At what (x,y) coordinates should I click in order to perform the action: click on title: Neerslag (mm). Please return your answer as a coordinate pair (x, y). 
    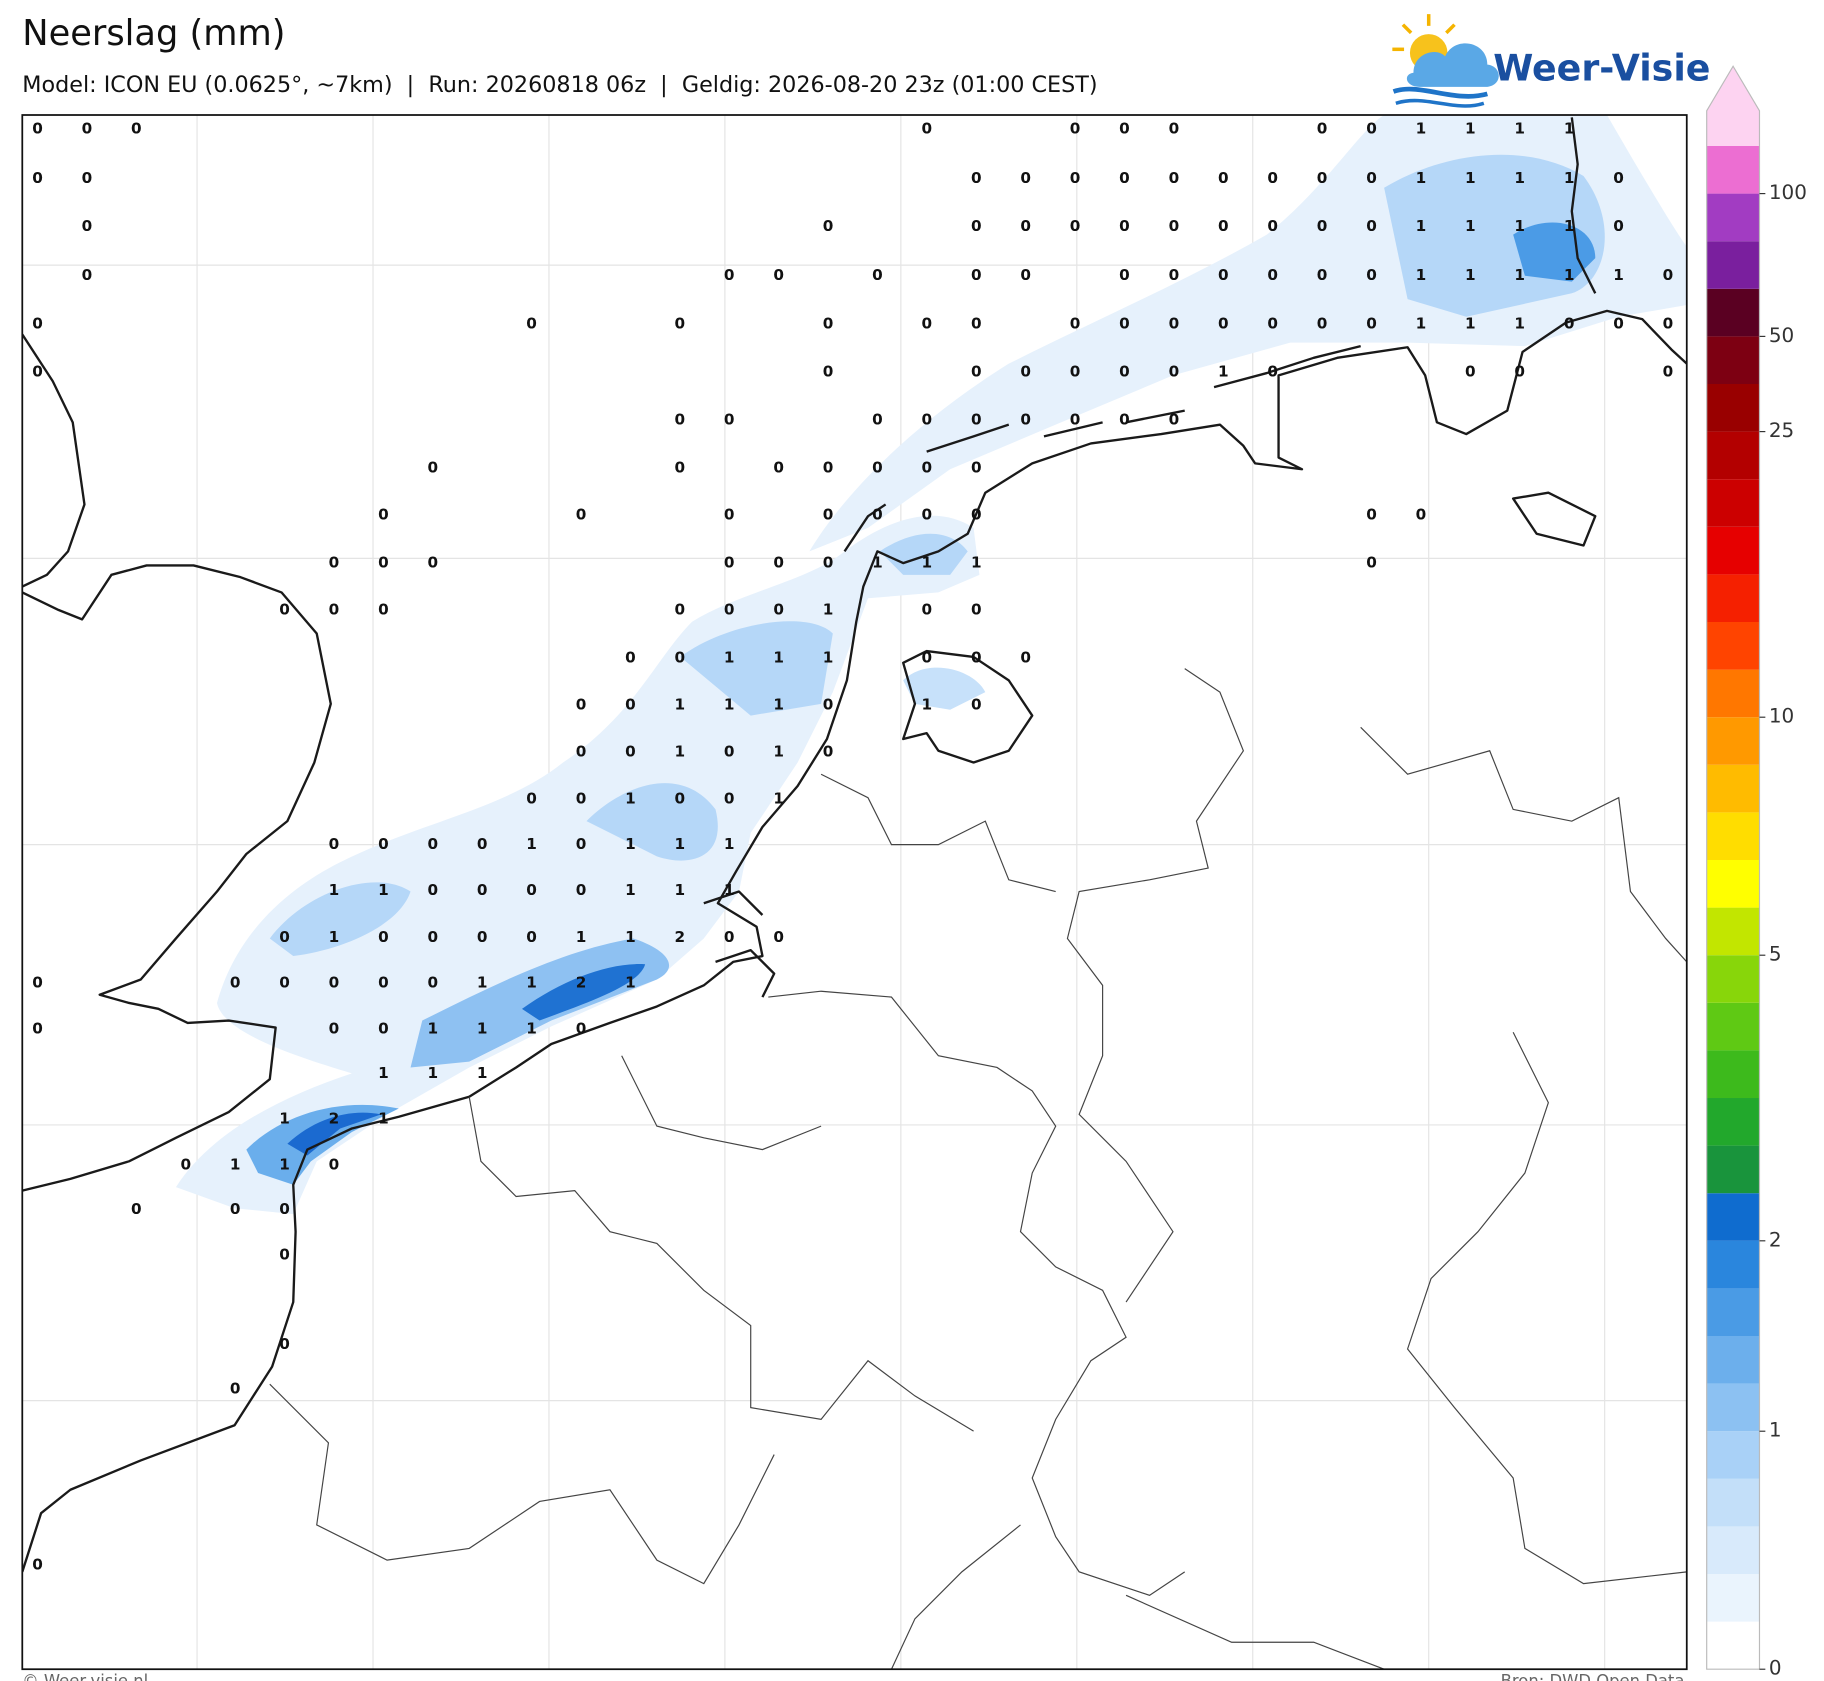
    Looking at the image, I should click on (153, 33).